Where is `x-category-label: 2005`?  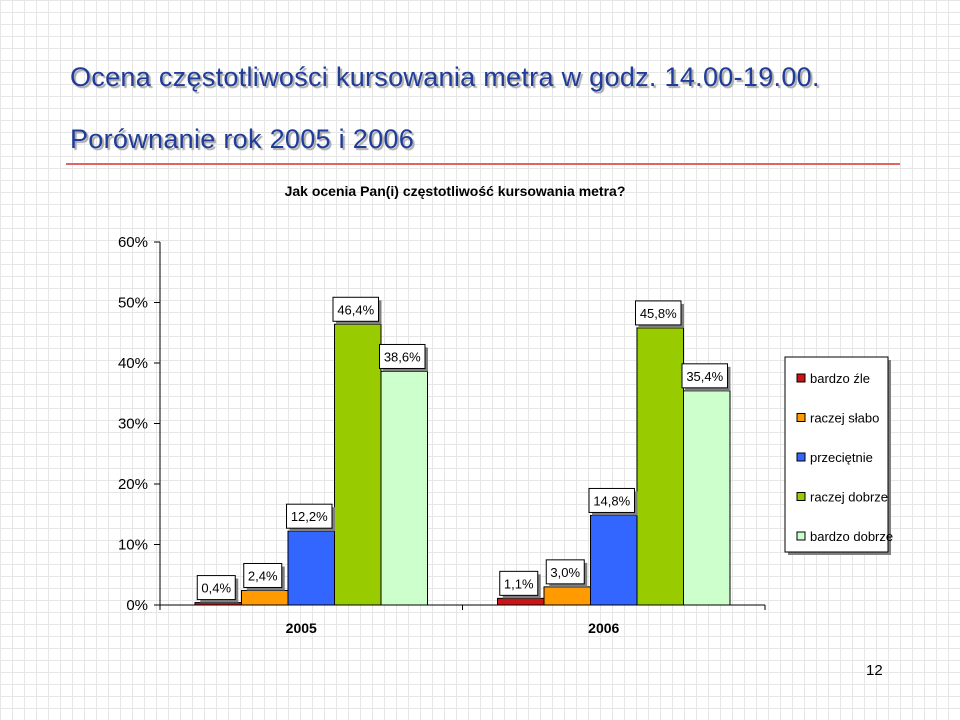 x-category-label: 2005 is located at coordinates (301, 628).